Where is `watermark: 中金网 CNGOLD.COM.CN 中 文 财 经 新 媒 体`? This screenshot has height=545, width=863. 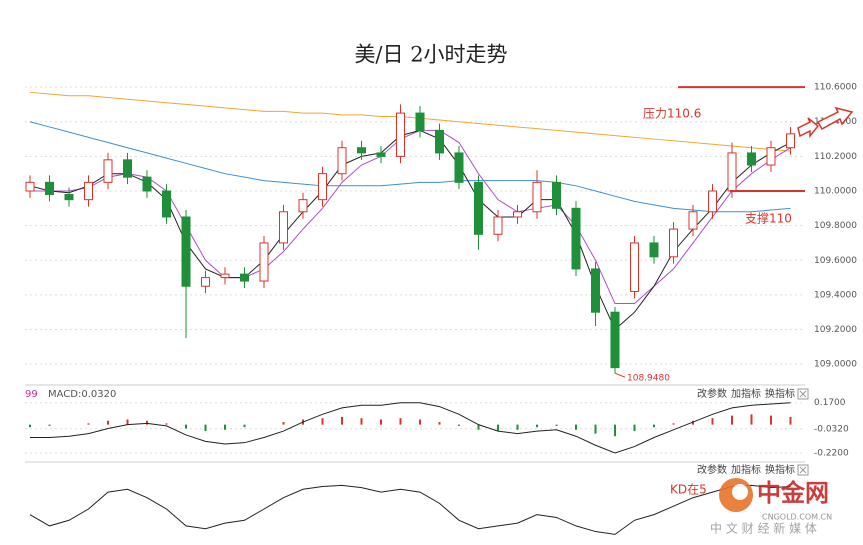 watermark: 中金网 CNGOLD.COM.CN 中 文 财 经 新 媒 体 is located at coordinates (771, 507).